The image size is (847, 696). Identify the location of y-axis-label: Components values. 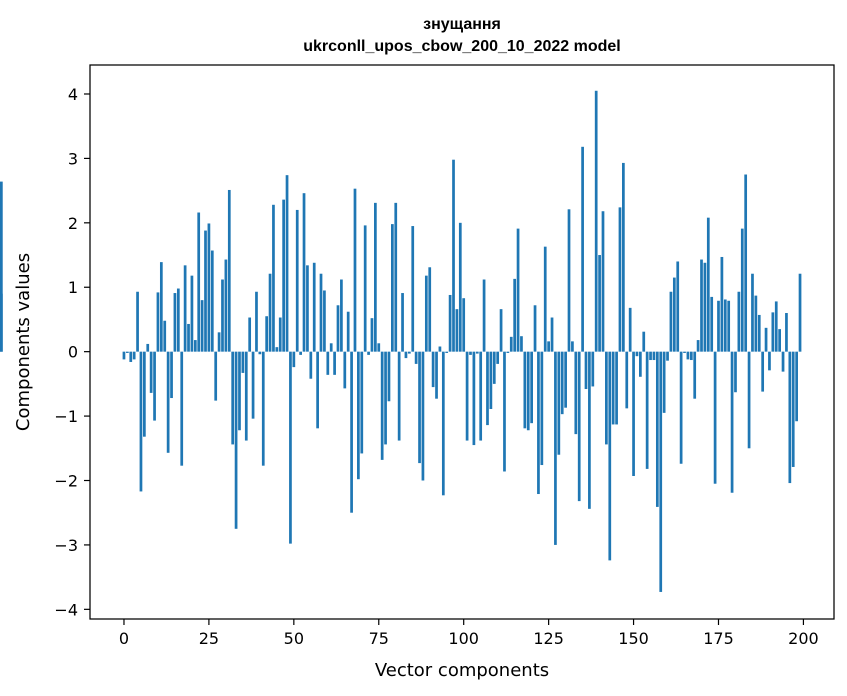
(23, 342).